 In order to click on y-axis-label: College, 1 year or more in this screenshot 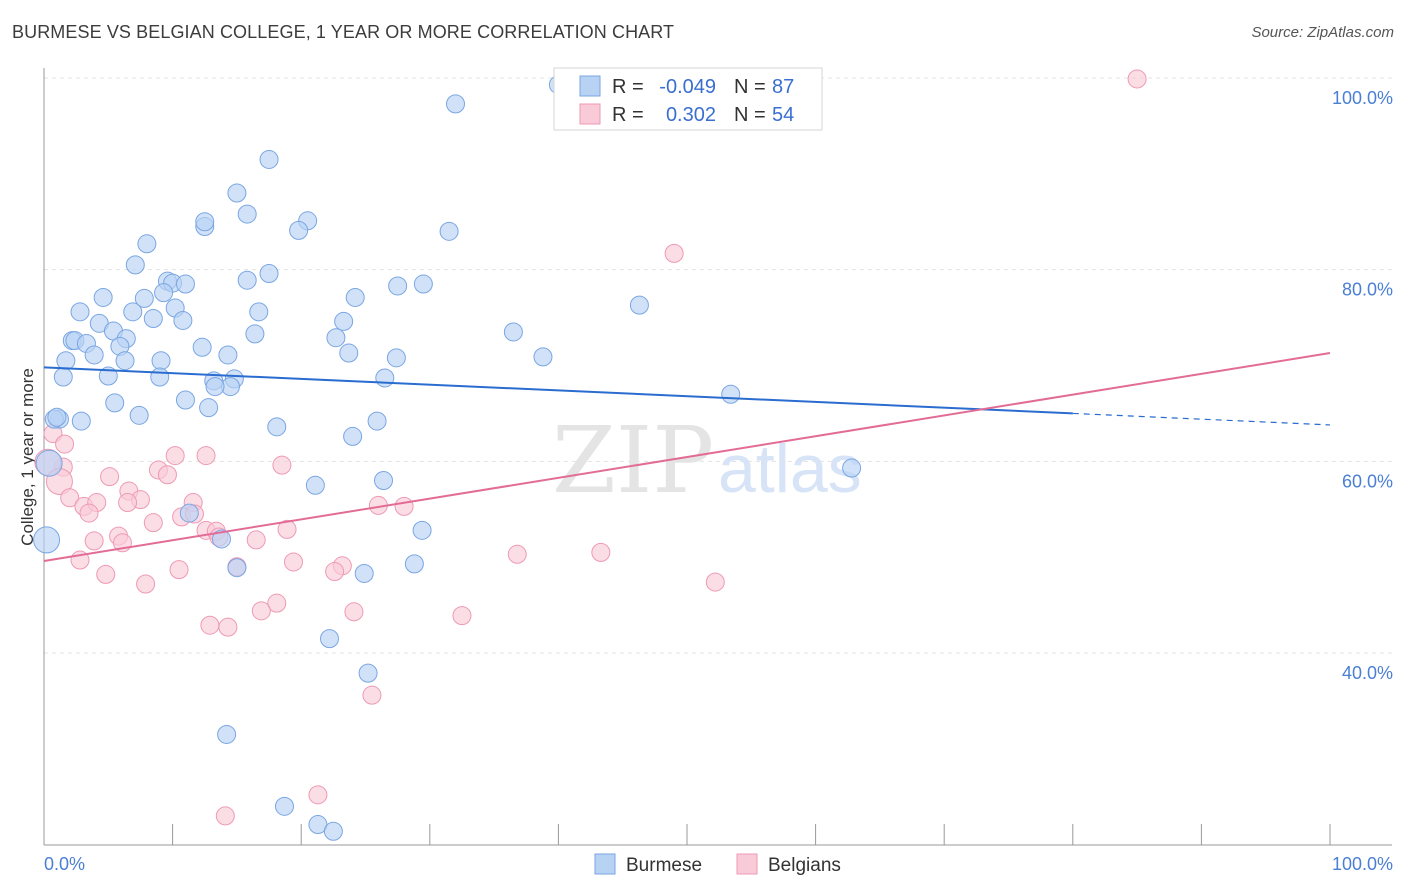, I will do `click(27, 457)`.